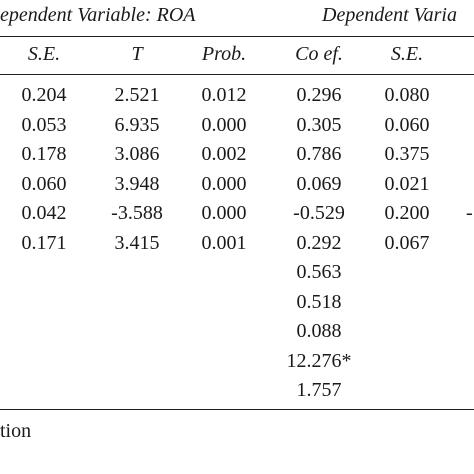 The width and height of the screenshot is (474, 474). What do you see at coordinates (319, 154) in the screenshot?
I see `table-cell: 0.786` at bounding box center [319, 154].